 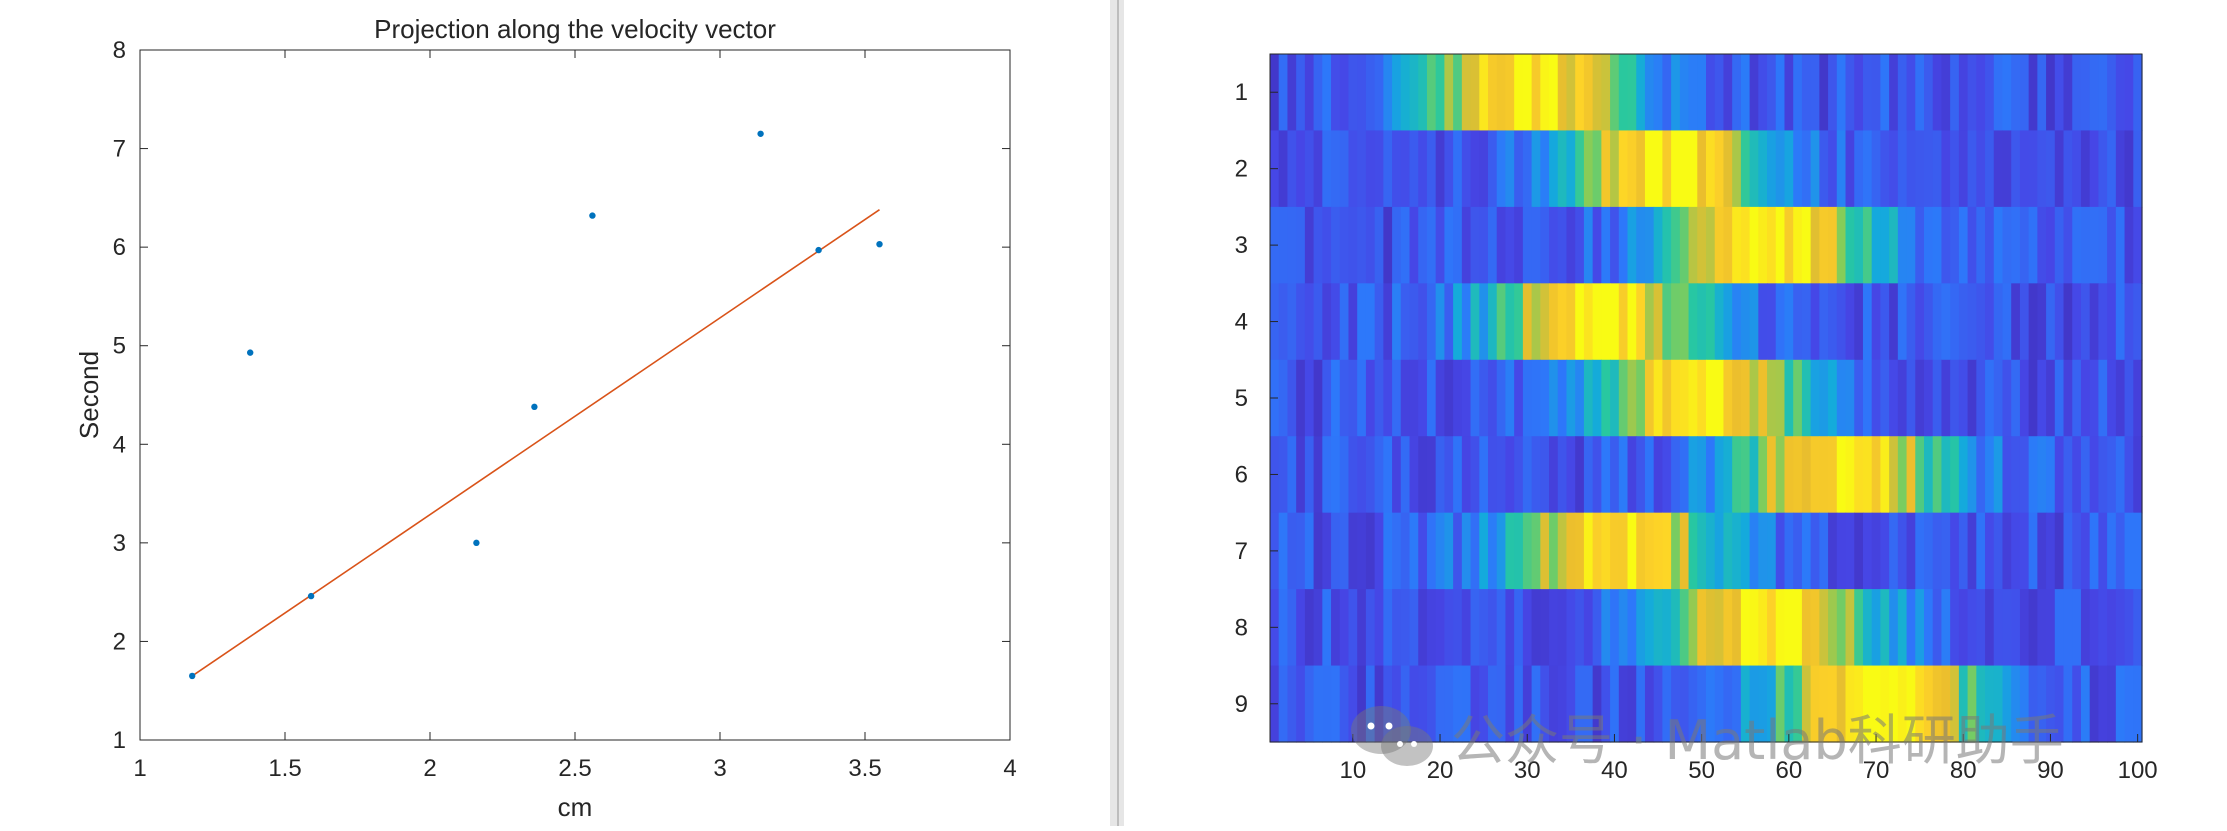 I want to click on heatmap-y-tick-label: 6, so click(x=1241, y=474).